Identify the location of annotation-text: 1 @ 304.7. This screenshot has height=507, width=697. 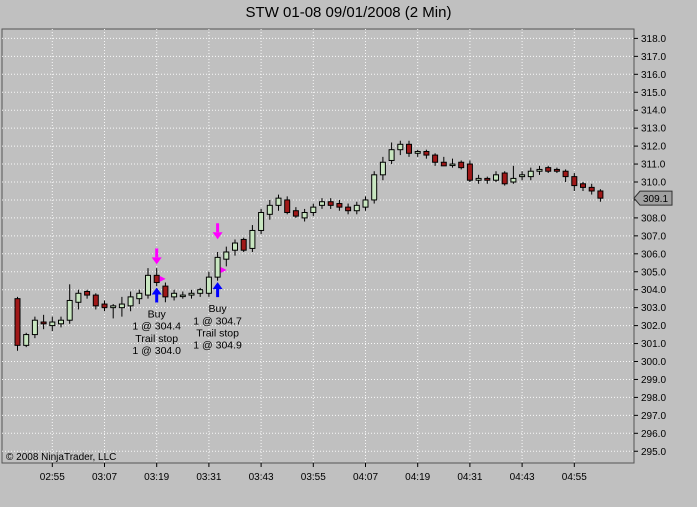
(217, 321).